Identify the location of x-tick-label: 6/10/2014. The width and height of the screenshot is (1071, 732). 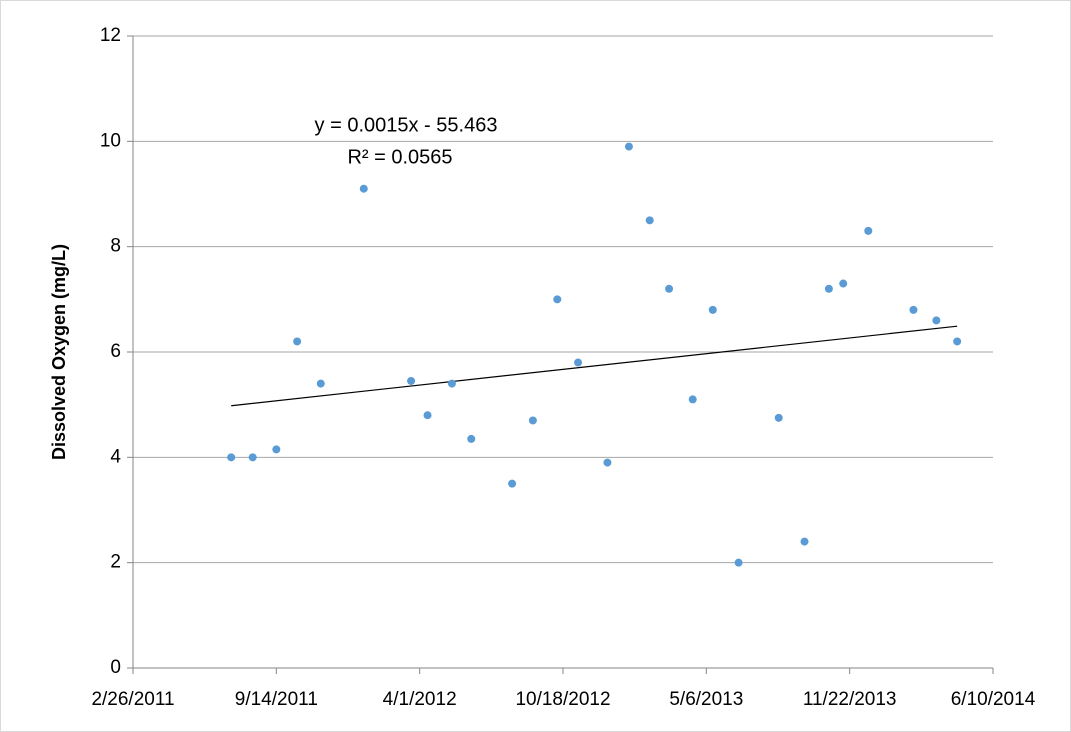
(993, 699).